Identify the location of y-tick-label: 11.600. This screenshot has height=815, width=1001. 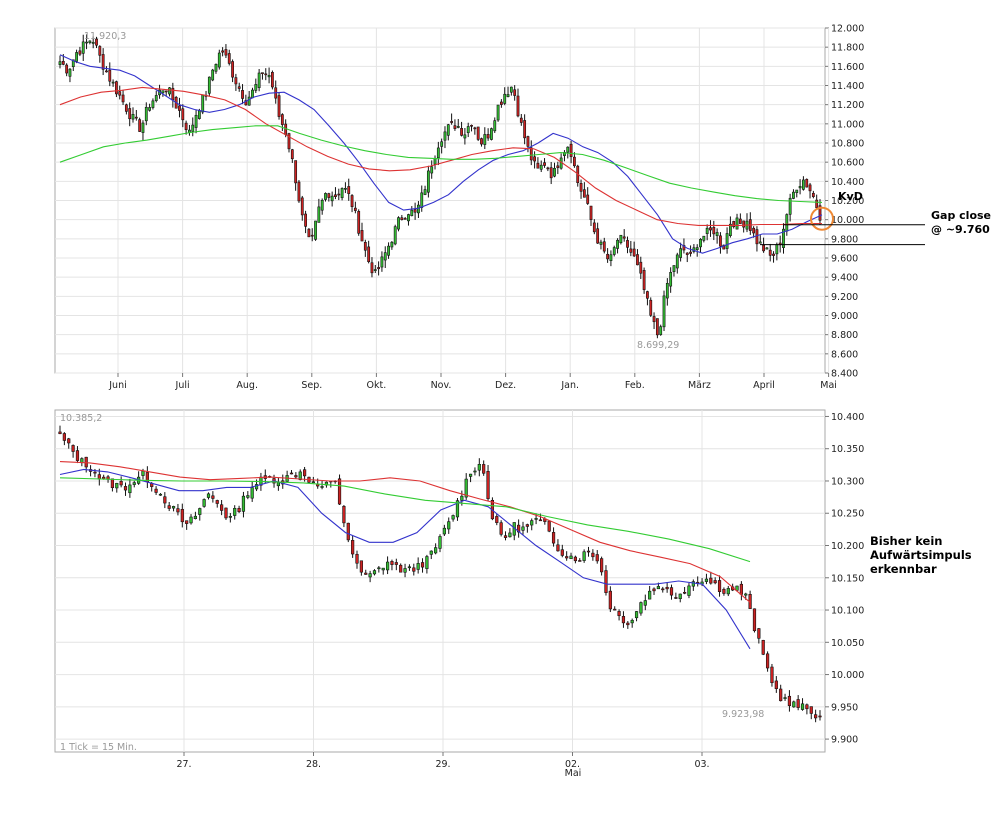
(847, 67).